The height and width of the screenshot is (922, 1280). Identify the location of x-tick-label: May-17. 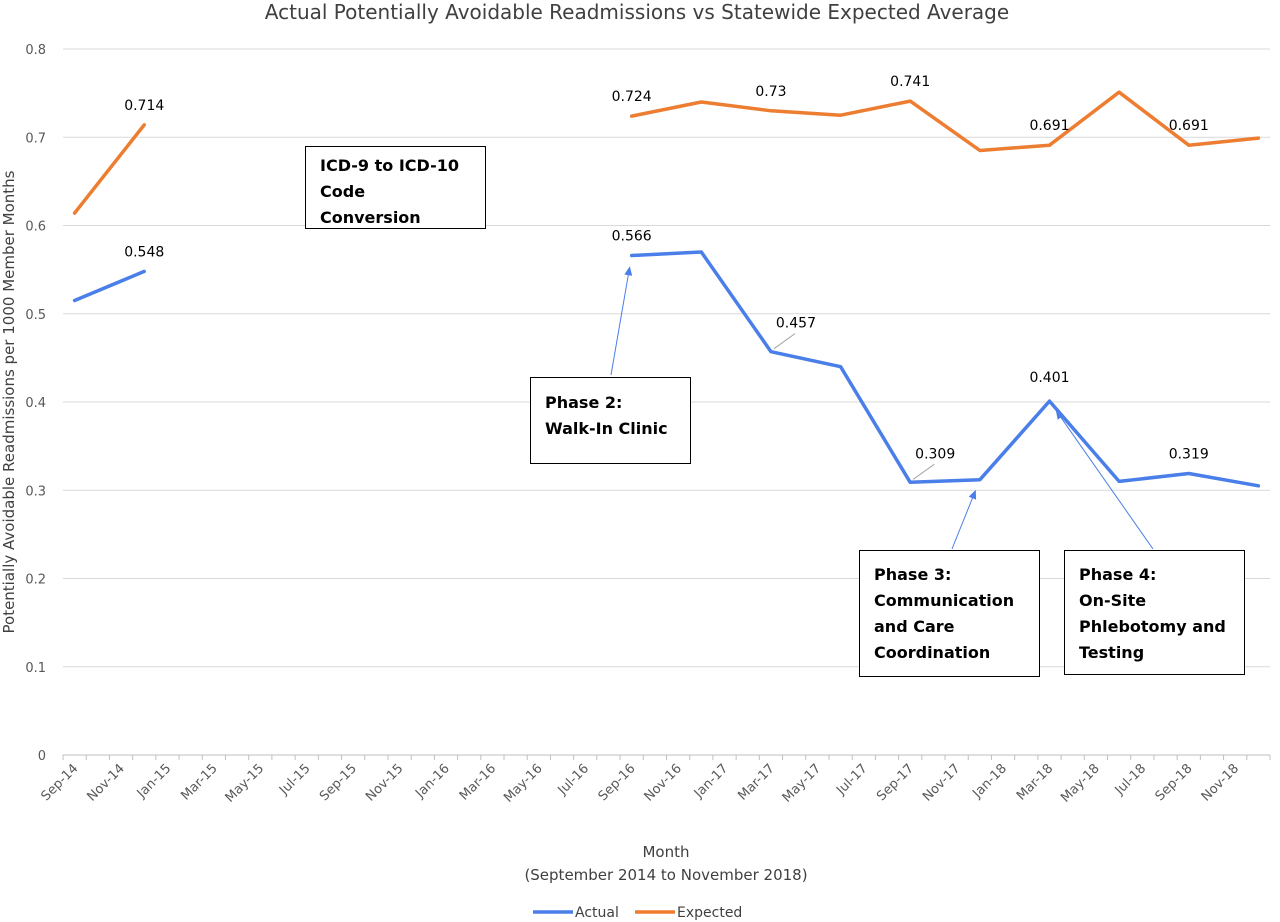
(802, 783).